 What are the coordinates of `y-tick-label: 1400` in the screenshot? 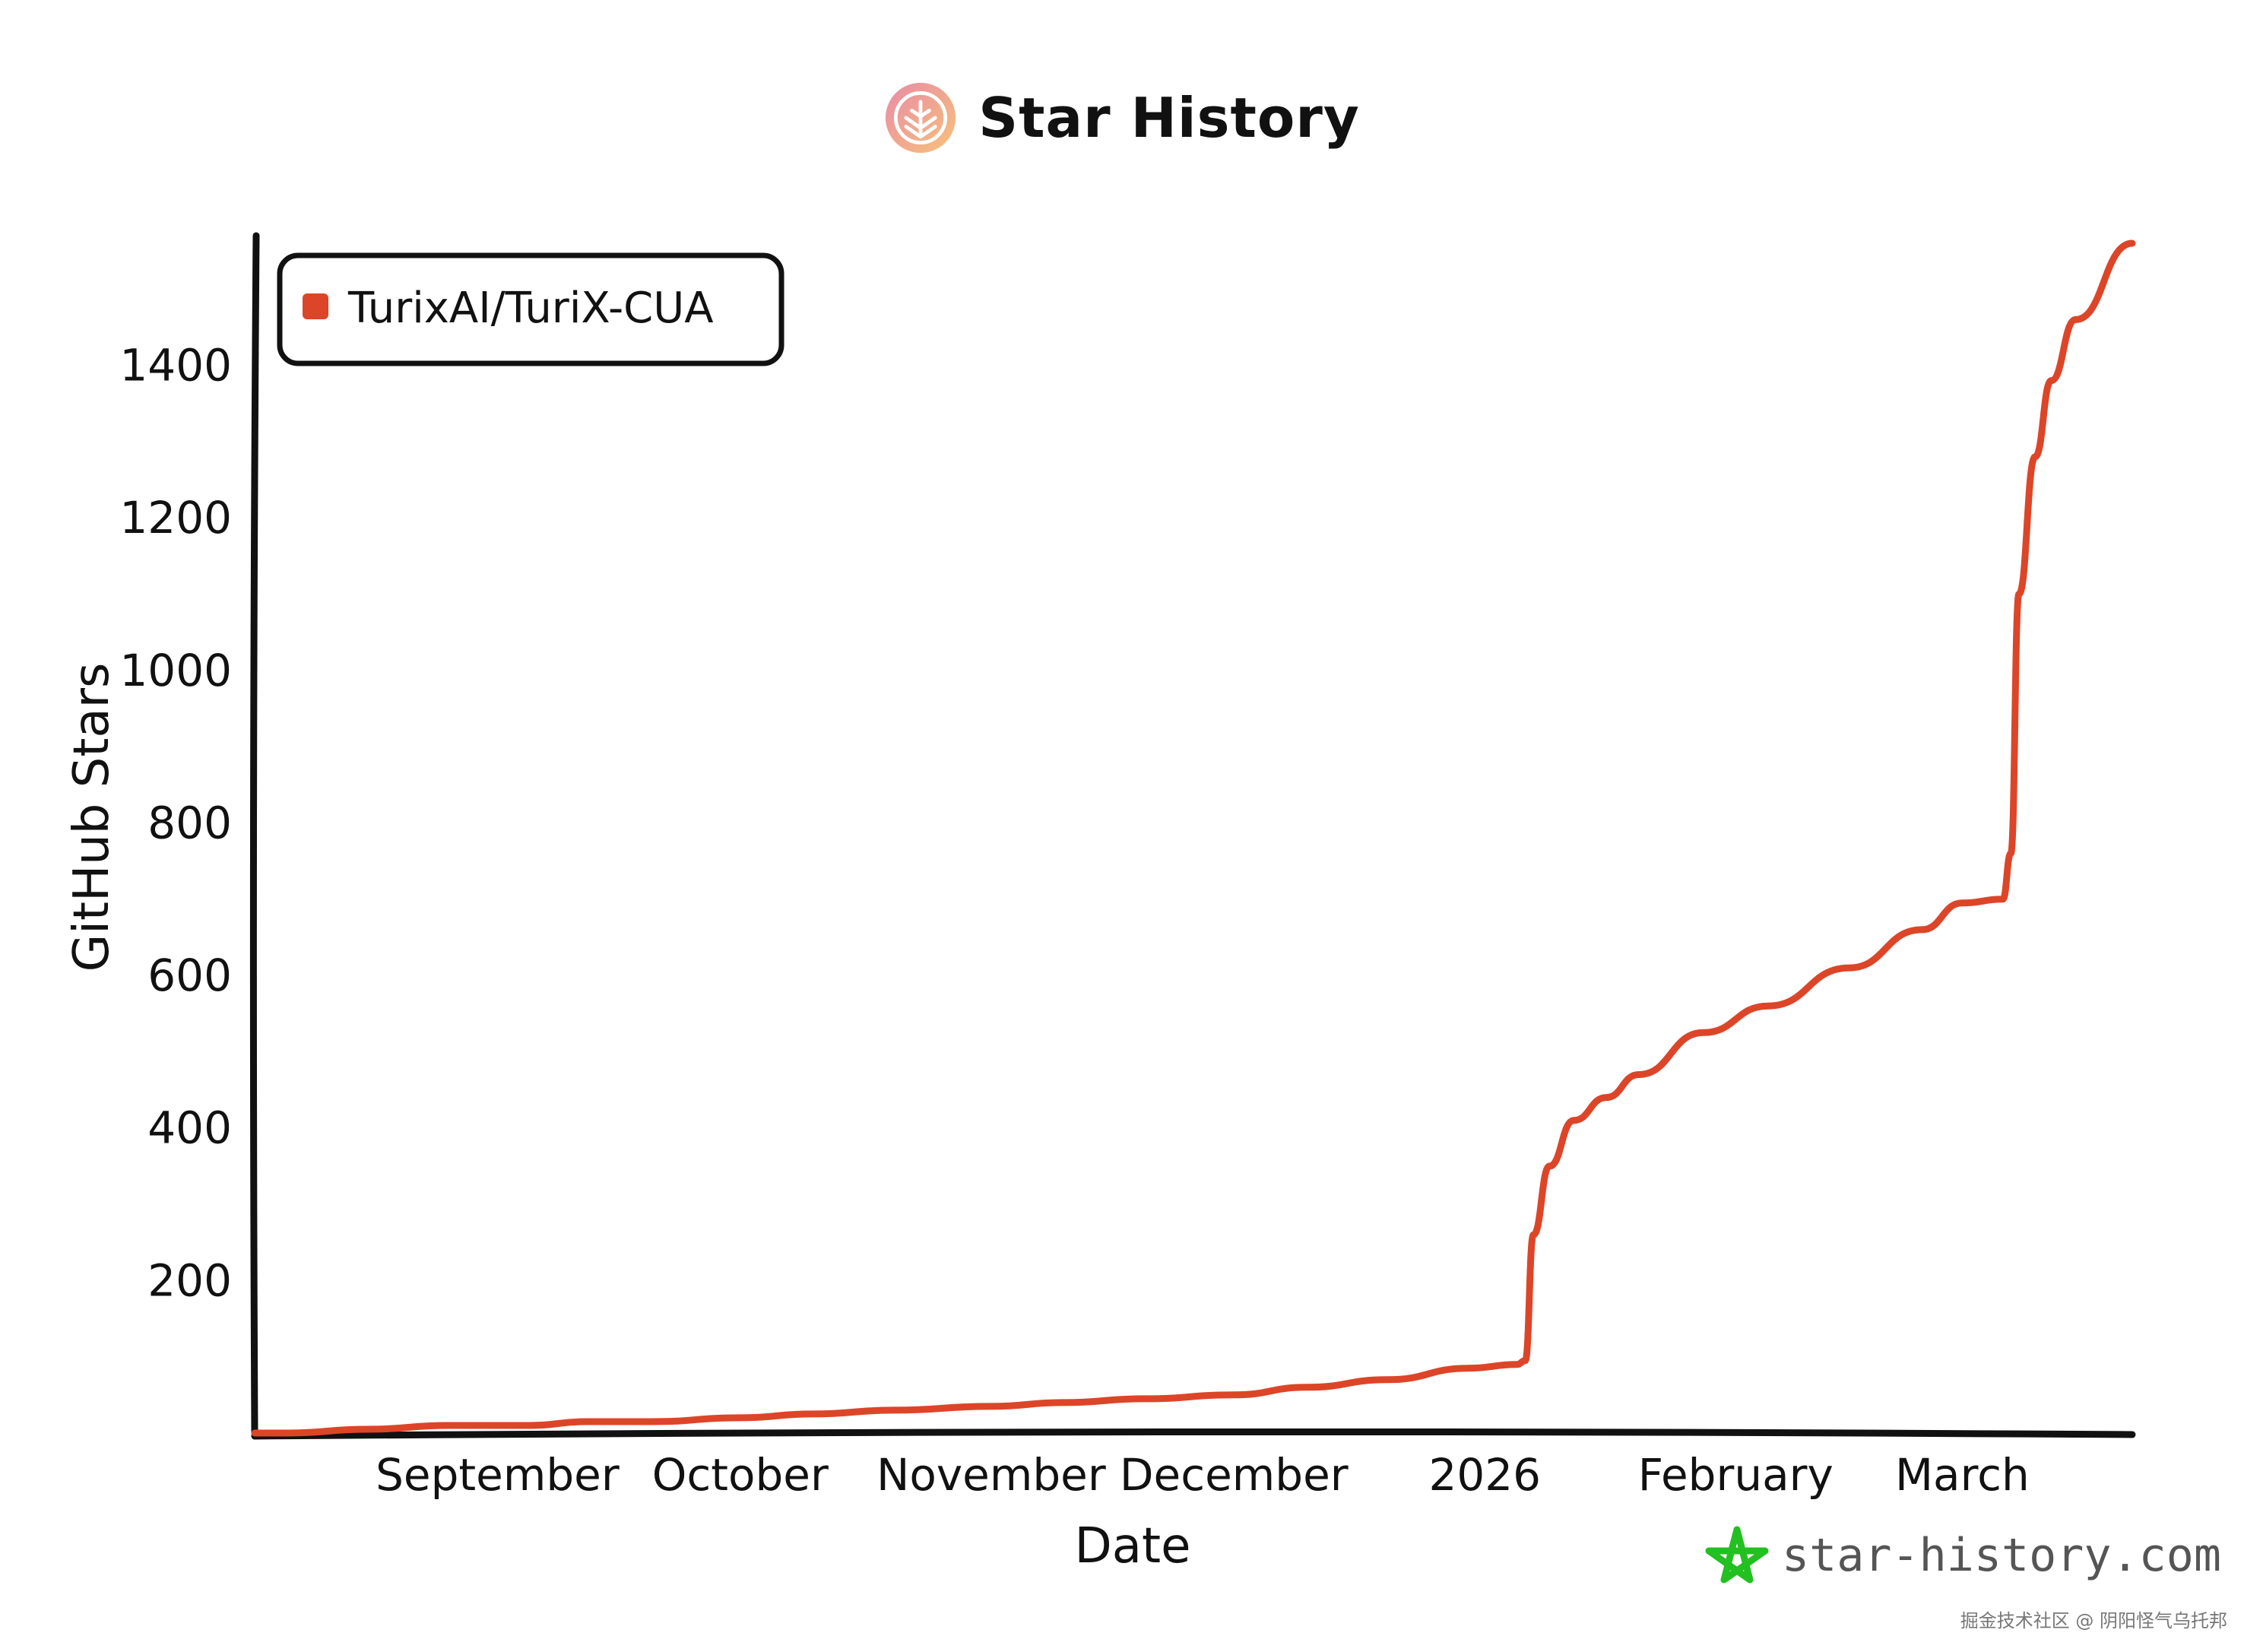 It's located at (175, 366).